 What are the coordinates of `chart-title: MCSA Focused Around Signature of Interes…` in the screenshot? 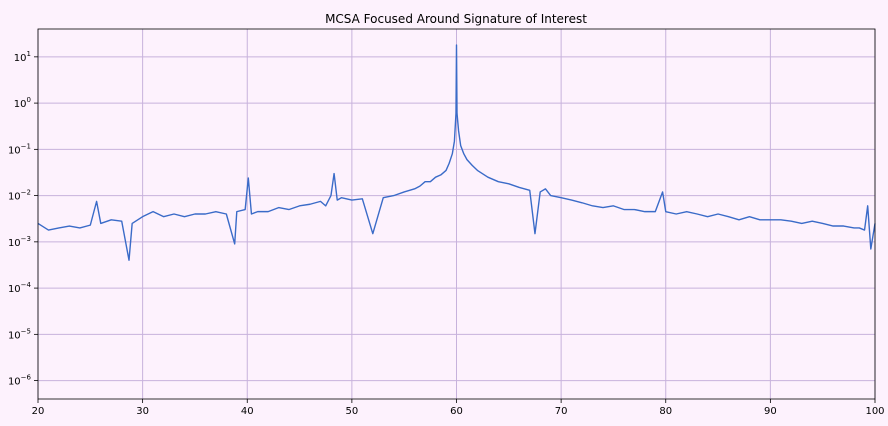 It's located at (456, 19).